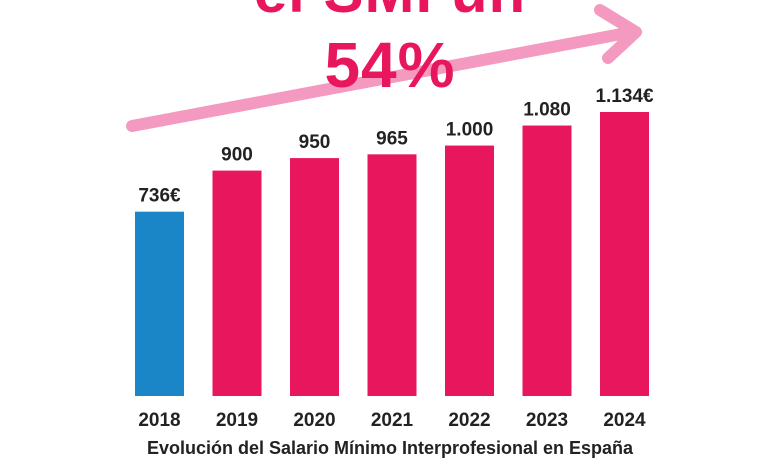 Image resolution: width=780 pixels, height=470 pixels. I want to click on value-label-2021: 965, so click(392, 138).